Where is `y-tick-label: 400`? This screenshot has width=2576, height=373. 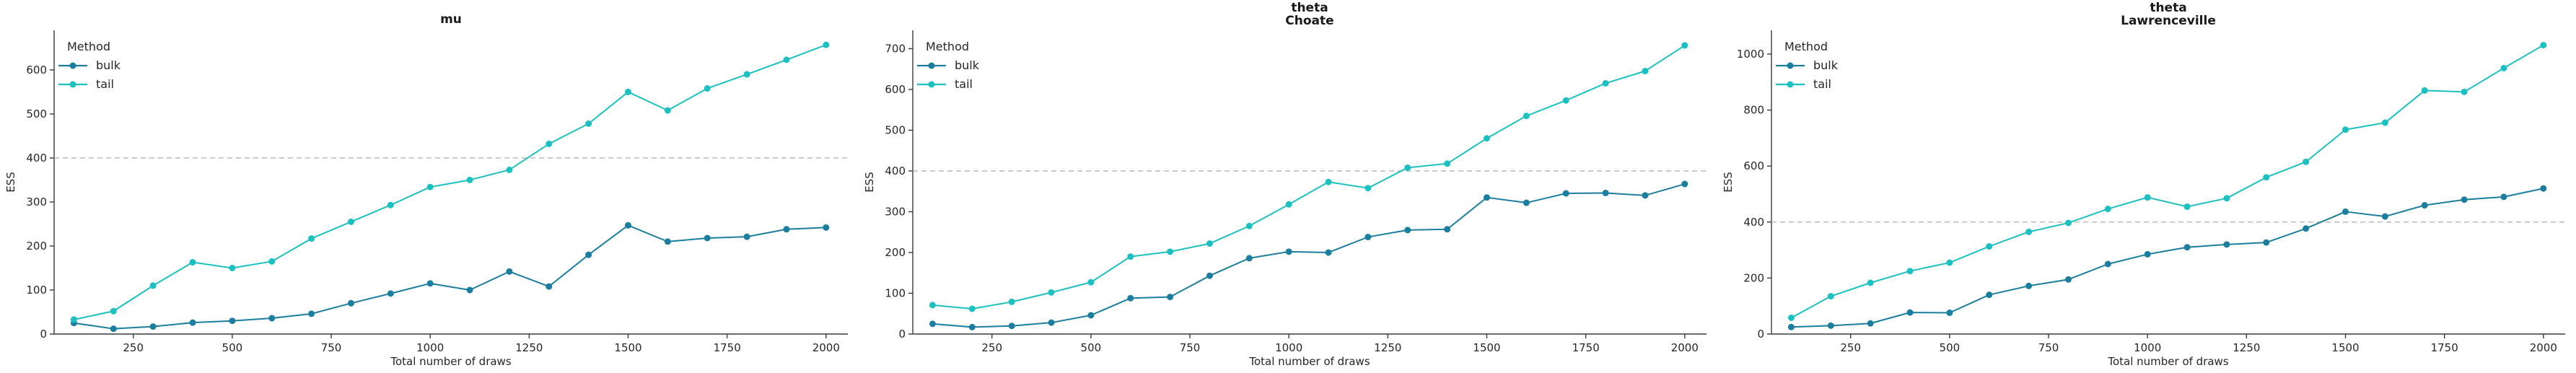 y-tick-label: 400 is located at coordinates (895, 170).